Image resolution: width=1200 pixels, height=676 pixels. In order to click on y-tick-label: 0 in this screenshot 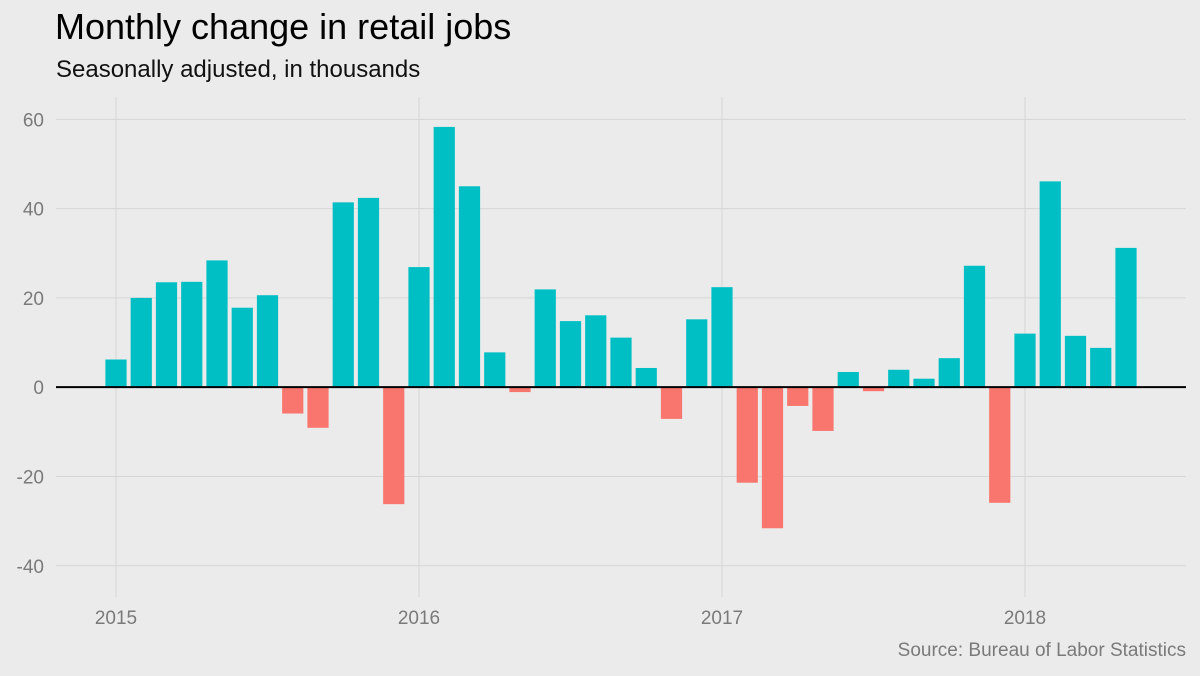, I will do `click(38, 388)`.